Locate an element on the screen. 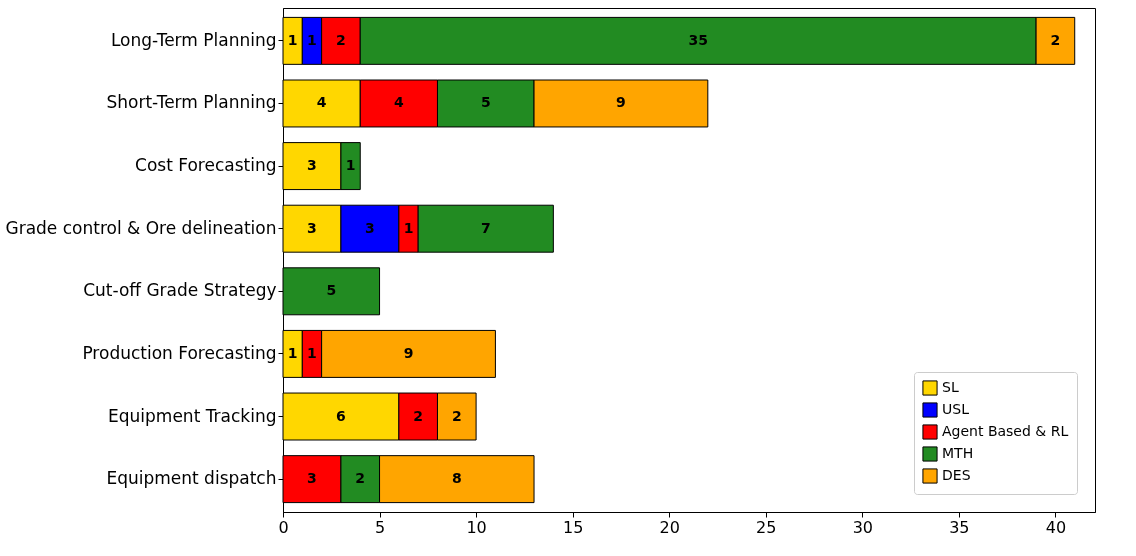 Image resolution: width=1136 pixels, height=556 pixels. x-tick-label: 30 is located at coordinates (862, 527).